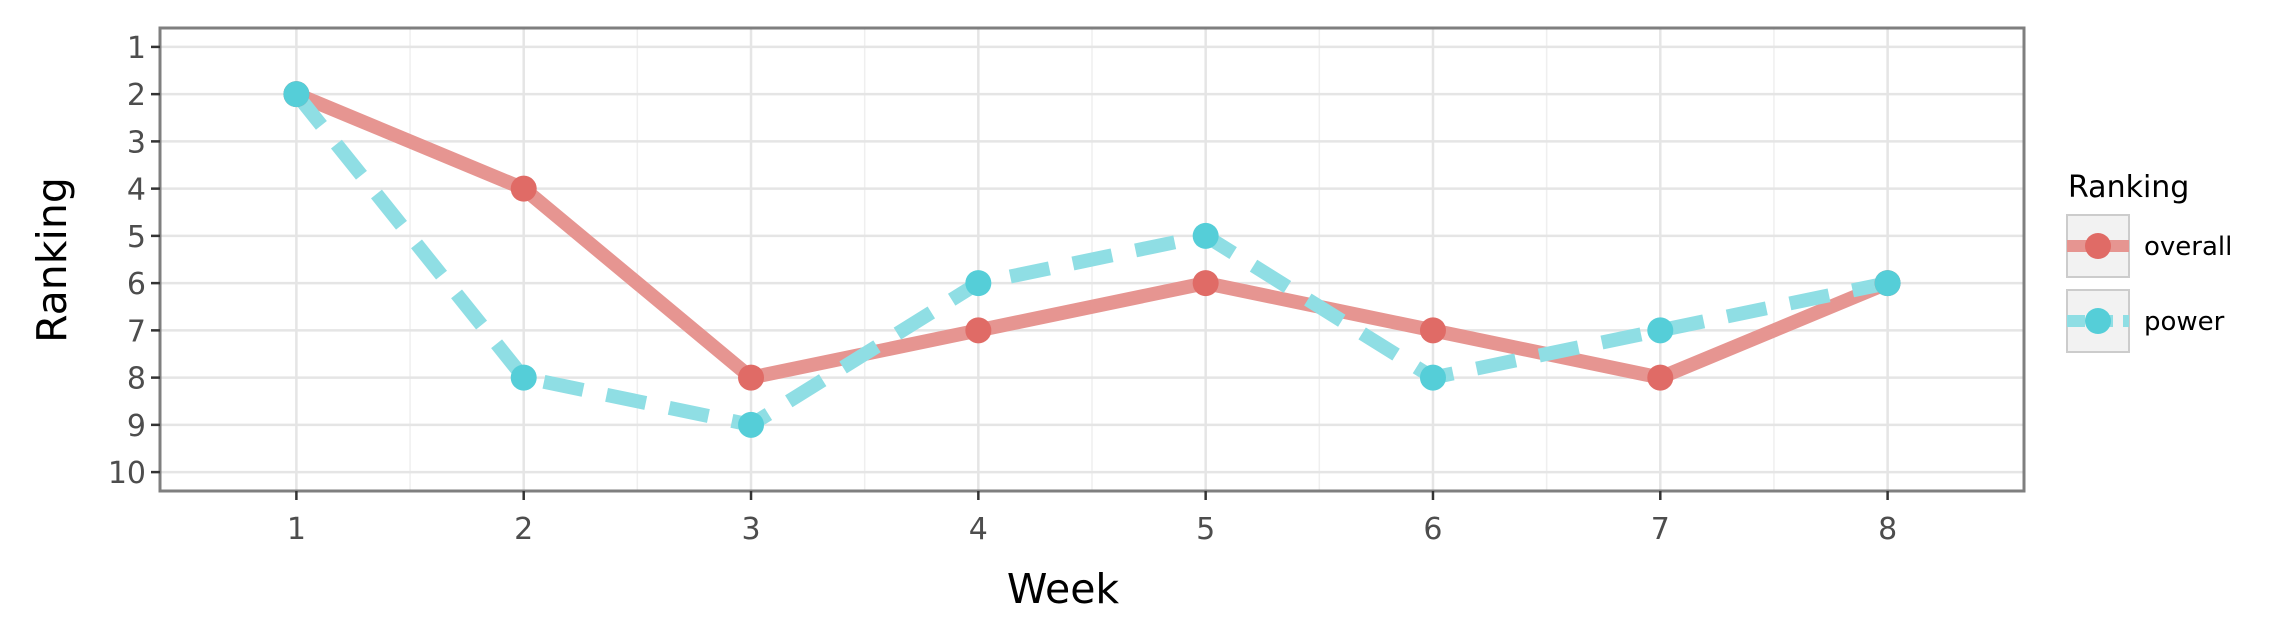 The height and width of the screenshot is (641, 2276). What do you see at coordinates (1660, 529) in the screenshot?
I see `x-tick-label: 7` at bounding box center [1660, 529].